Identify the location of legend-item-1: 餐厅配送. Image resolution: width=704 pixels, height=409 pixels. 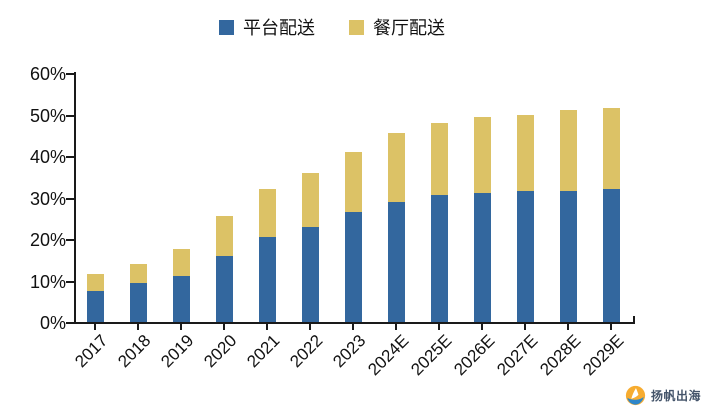
(397, 27).